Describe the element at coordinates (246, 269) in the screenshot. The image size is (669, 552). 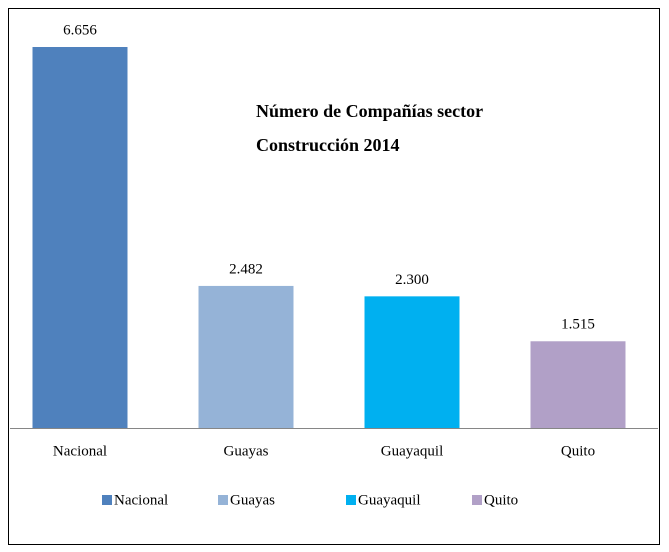
I see `data-label: 2.482` at that location.